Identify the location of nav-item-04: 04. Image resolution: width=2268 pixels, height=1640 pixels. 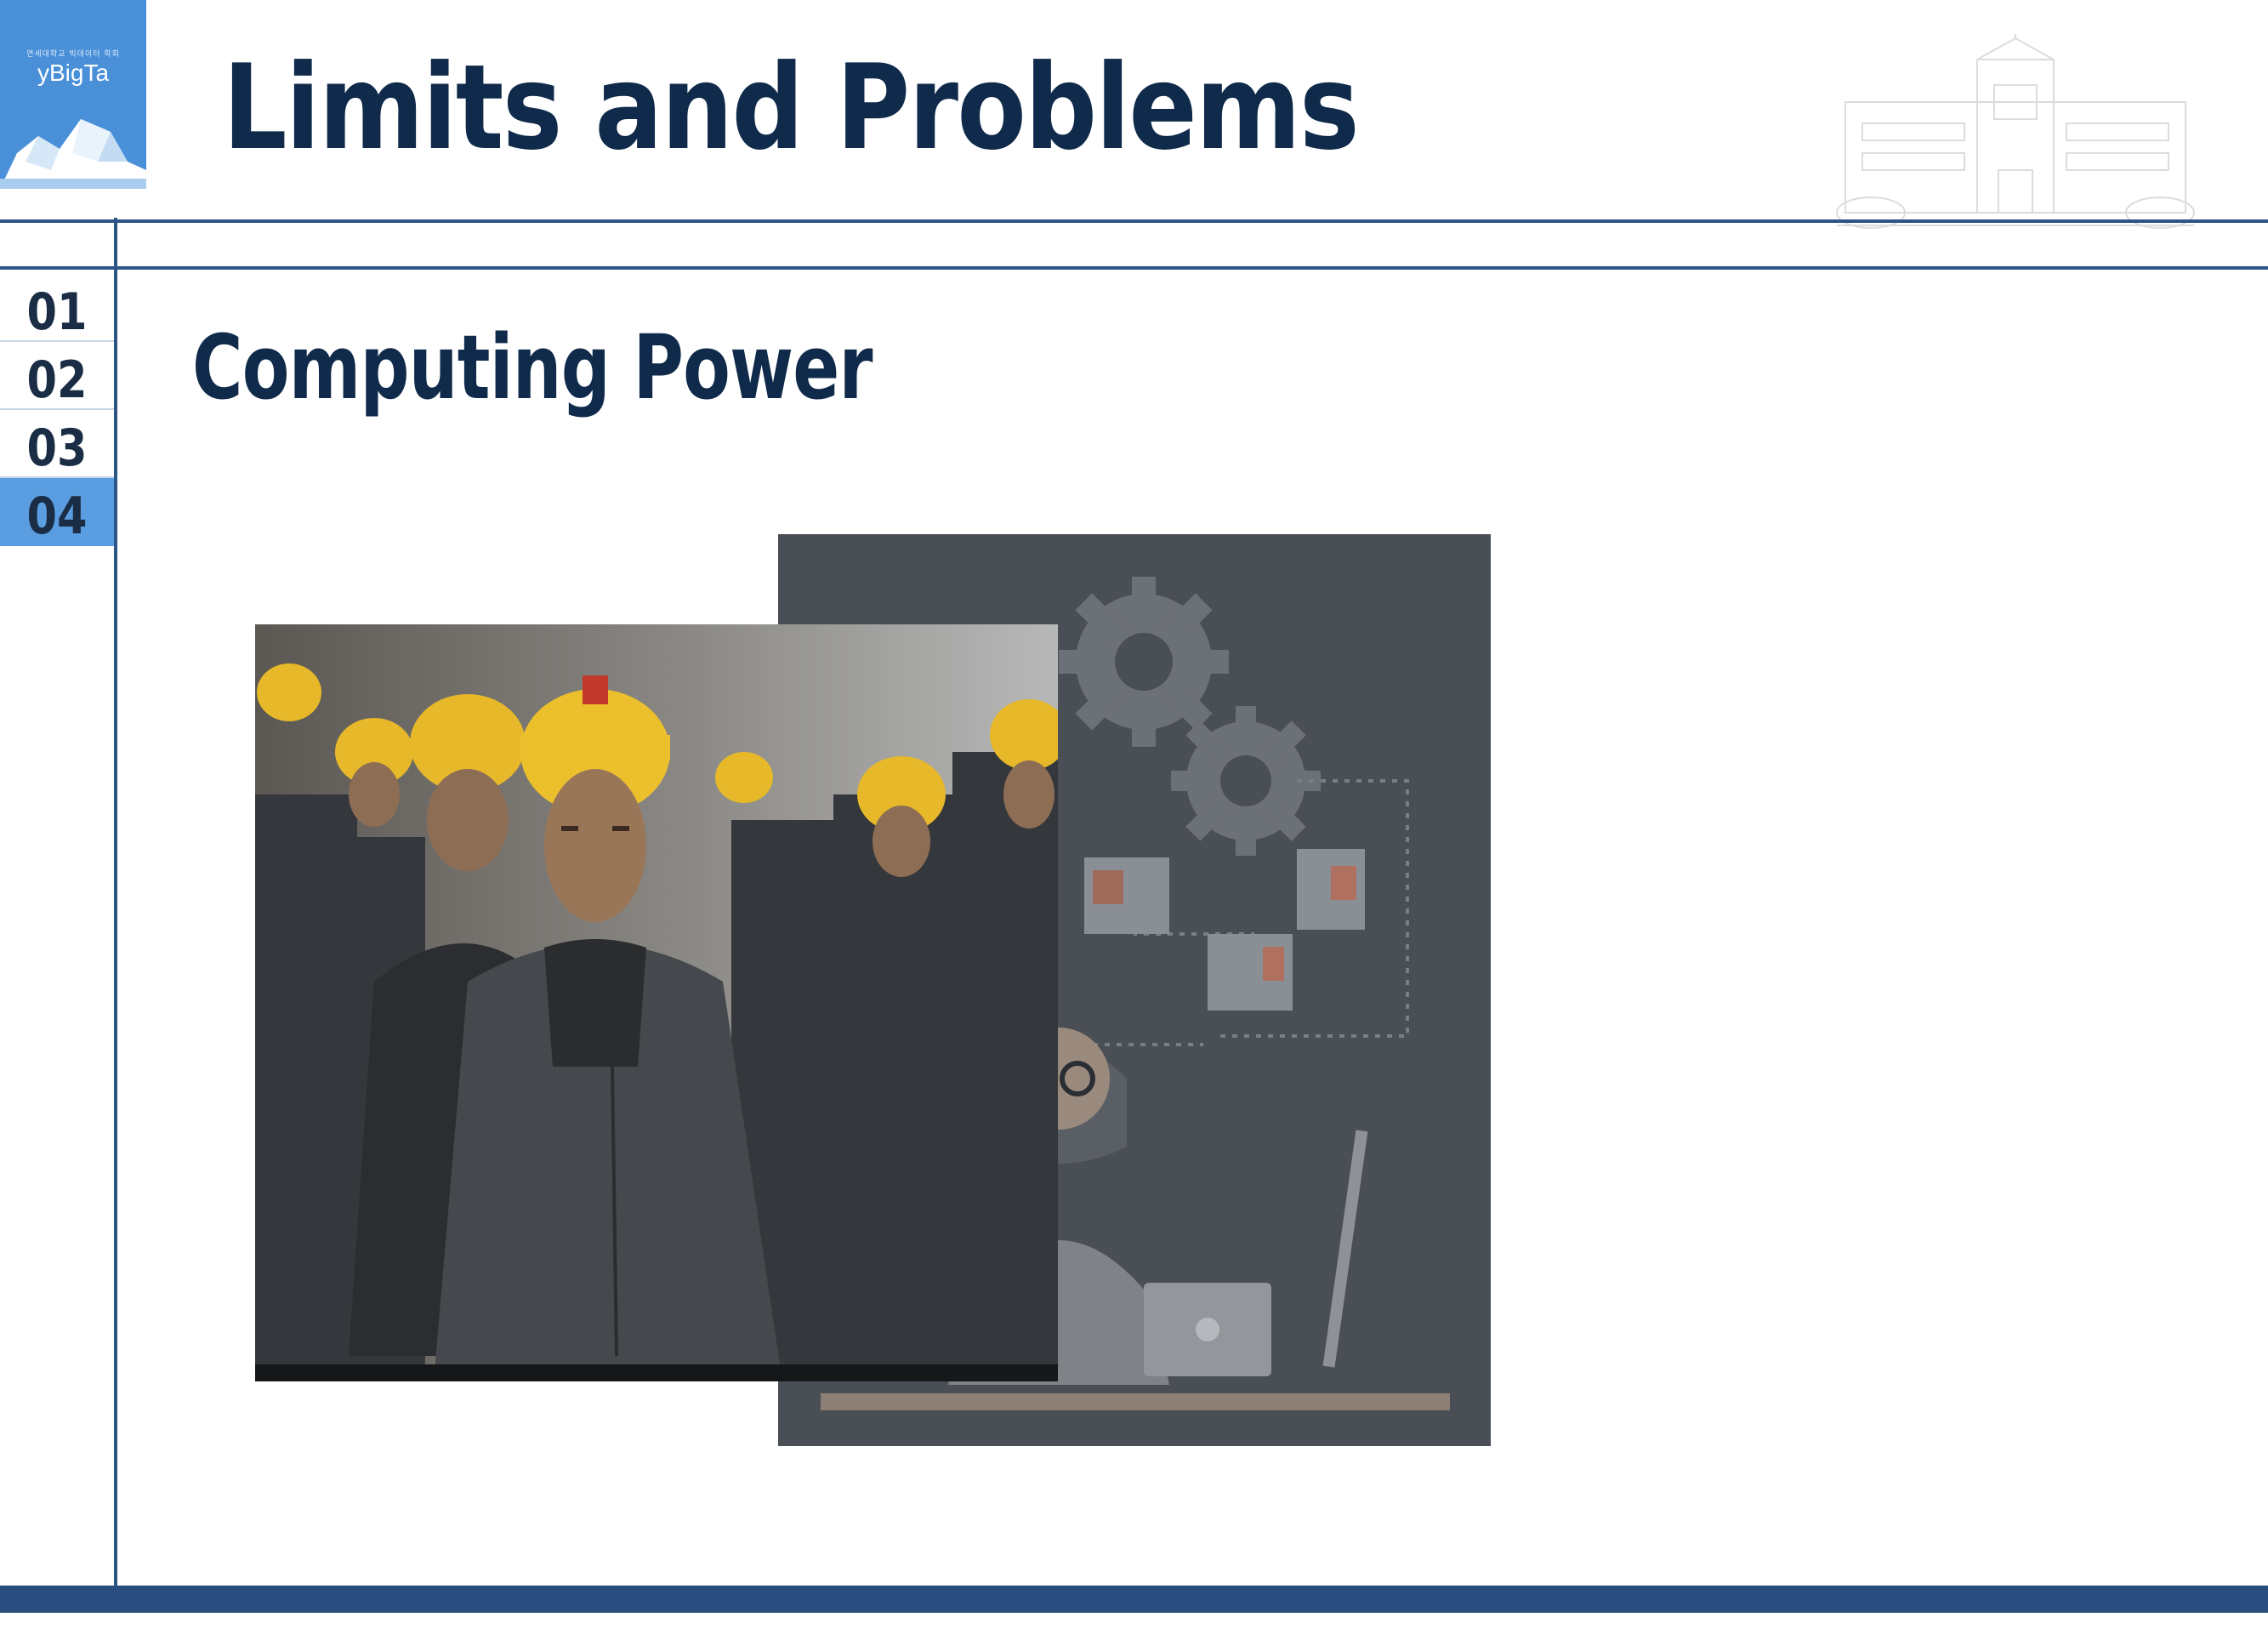
(57, 512).